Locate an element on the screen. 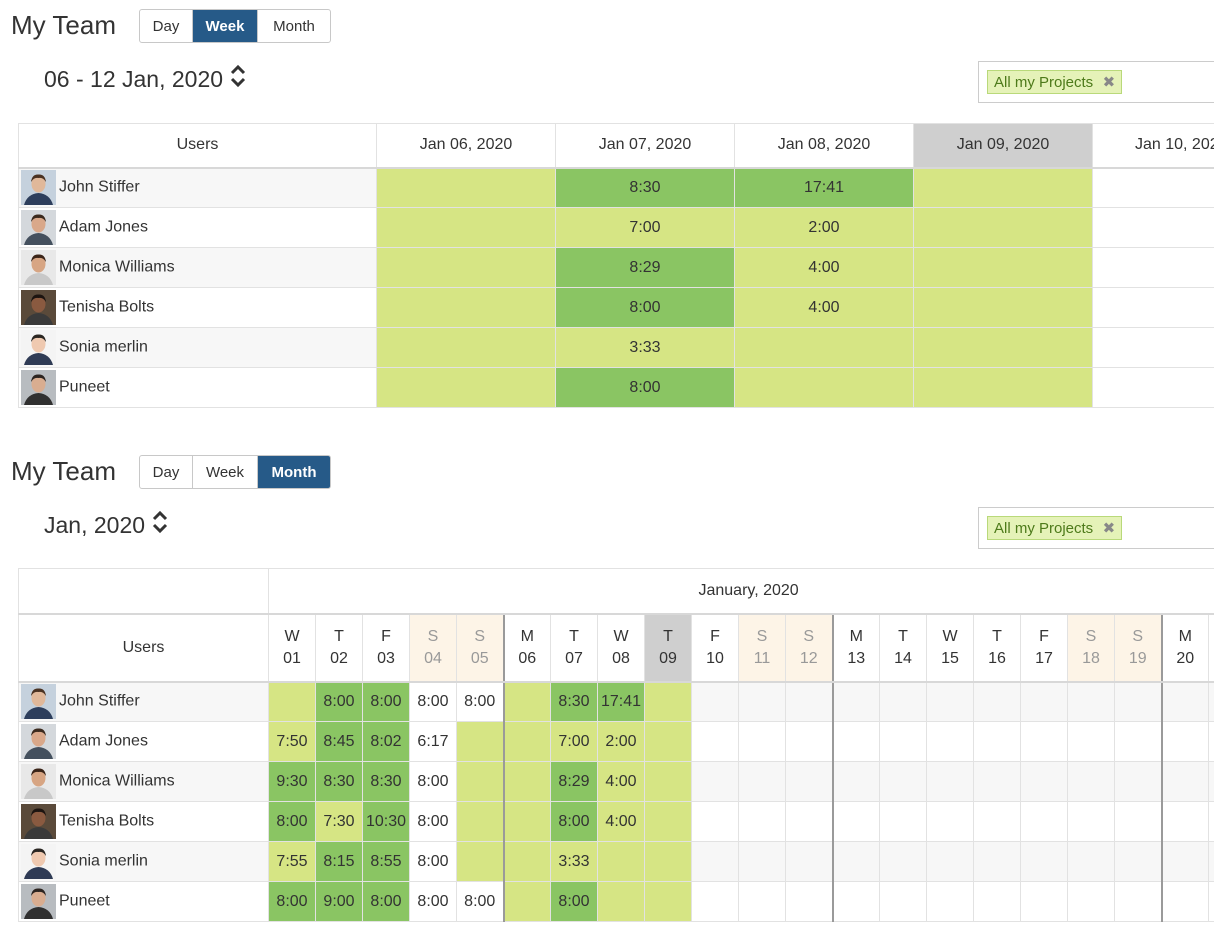 The width and height of the screenshot is (1214, 950). user-cell: Tenisha Bolts is located at coordinates (143, 821).